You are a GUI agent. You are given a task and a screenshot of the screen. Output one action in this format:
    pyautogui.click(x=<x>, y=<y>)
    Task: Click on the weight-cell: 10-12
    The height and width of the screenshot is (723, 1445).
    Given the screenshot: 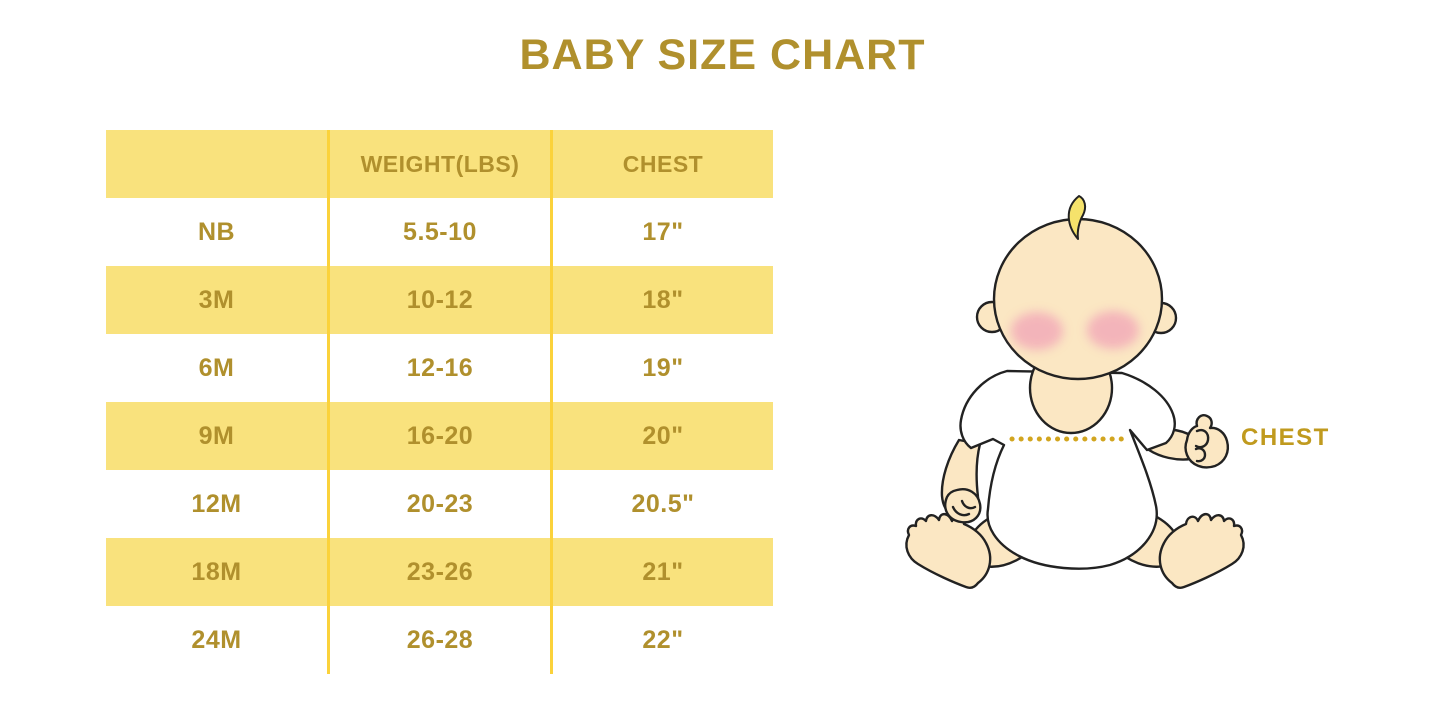 What is the action you would take?
    pyautogui.click(x=438, y=300)
    